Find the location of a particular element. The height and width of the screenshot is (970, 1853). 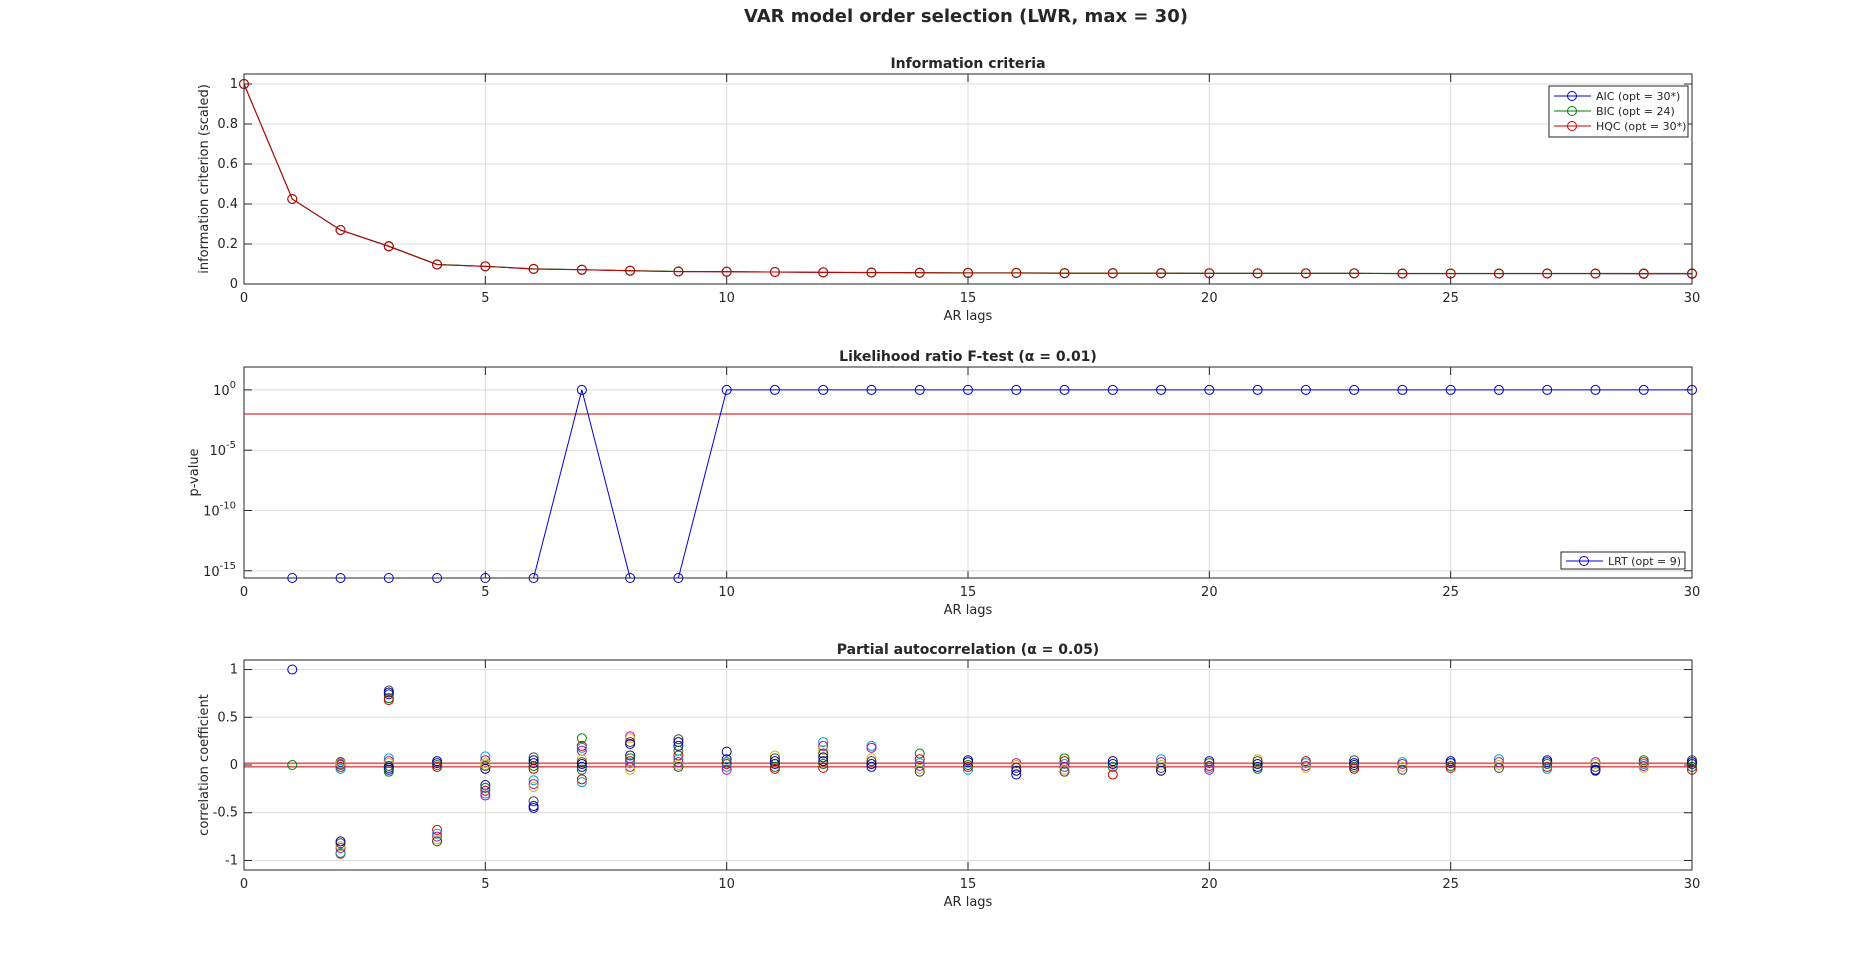

legend-marker is located at coordinates (1584, 561).